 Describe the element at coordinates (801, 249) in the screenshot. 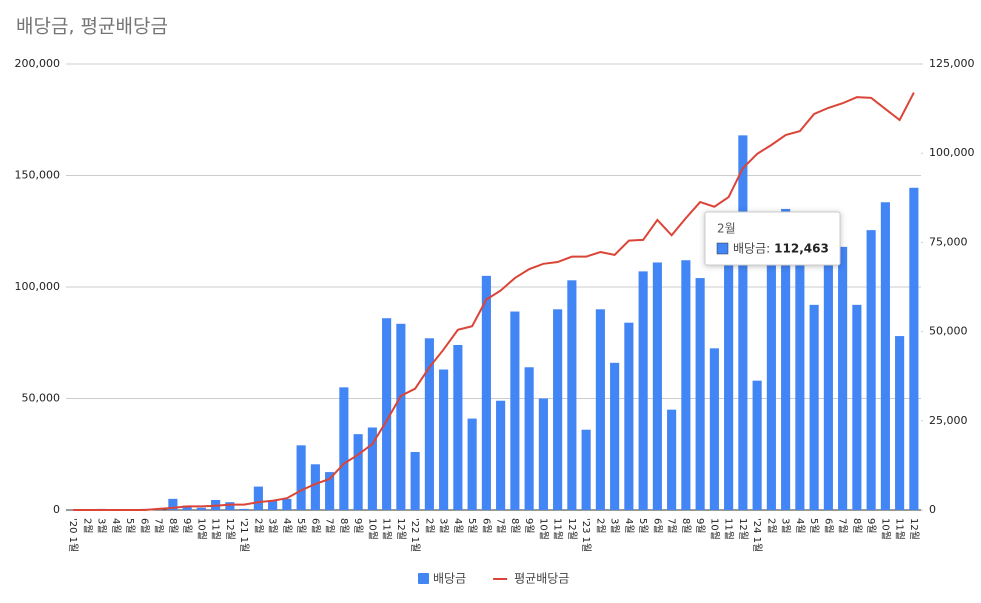

I see `tooltip-value: 112,463` at that location.